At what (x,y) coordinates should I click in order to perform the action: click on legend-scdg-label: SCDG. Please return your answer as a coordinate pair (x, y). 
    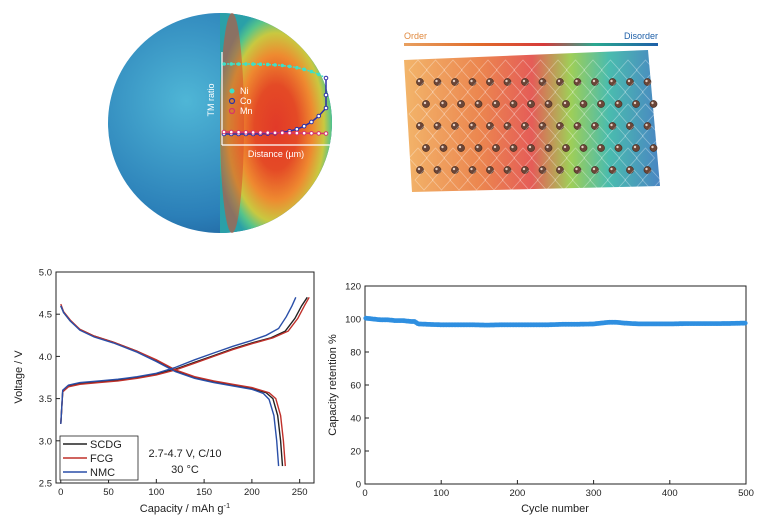
    Looking at the image, I should click on (106, 445).